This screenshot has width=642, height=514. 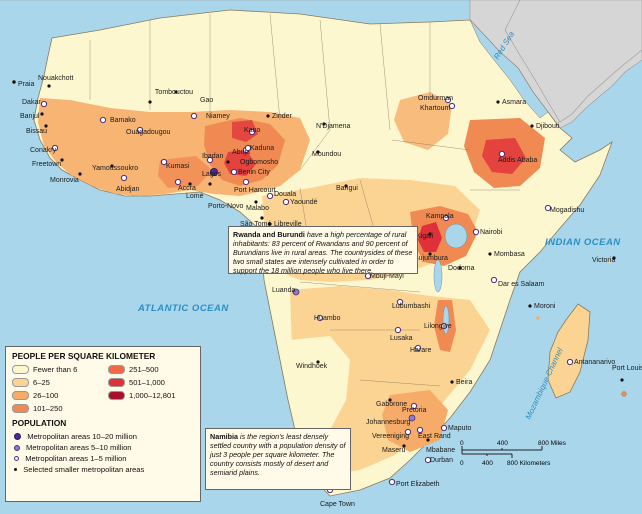 What do you see at coordinates (26, 84) in the screenshot?
I see `city-label-praia: Praia` at bounding box center [26, 84].